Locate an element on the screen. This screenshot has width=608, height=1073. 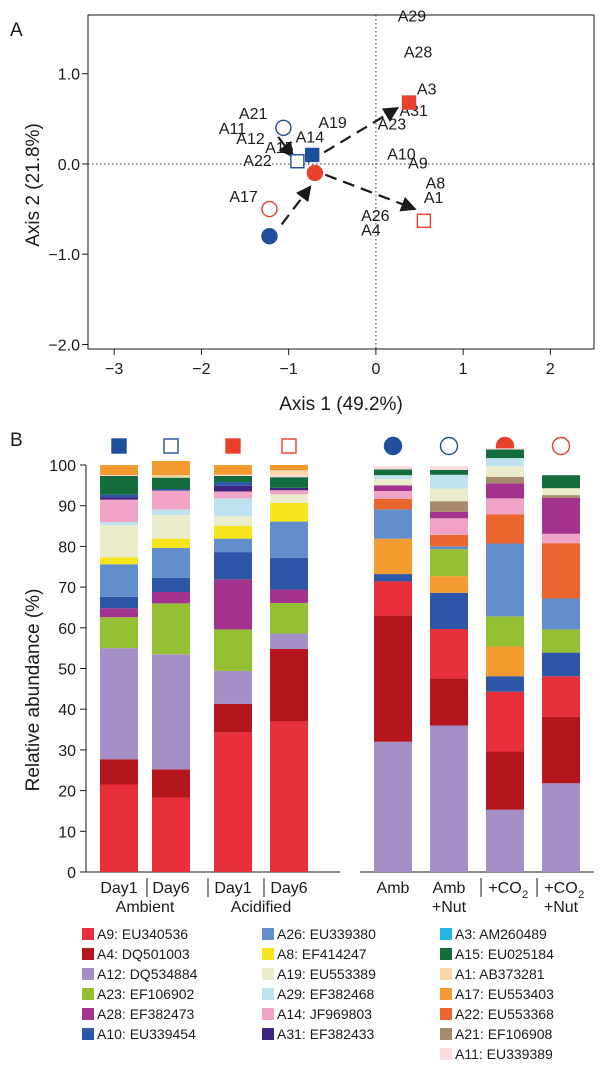
otu-label: A9 is located at coordinates (418, 163).